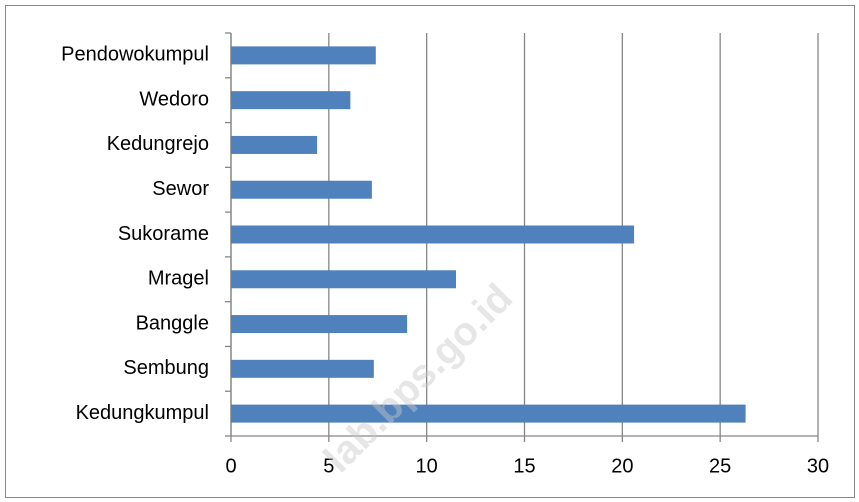 The width and height of the screenshot is (859, 502). Describe the element at coordinates (622, 466) in the screenshot. I see `x-tick-label: 20` at that location.